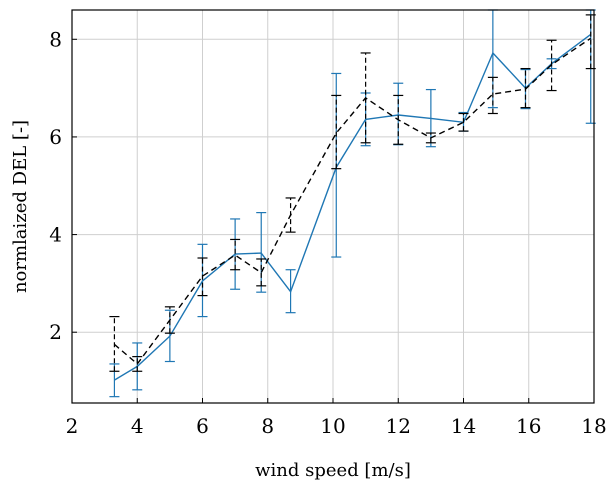 This screenshot has height=485, width=607. I want to click on x-tick-label: 10, so click(332, 426).